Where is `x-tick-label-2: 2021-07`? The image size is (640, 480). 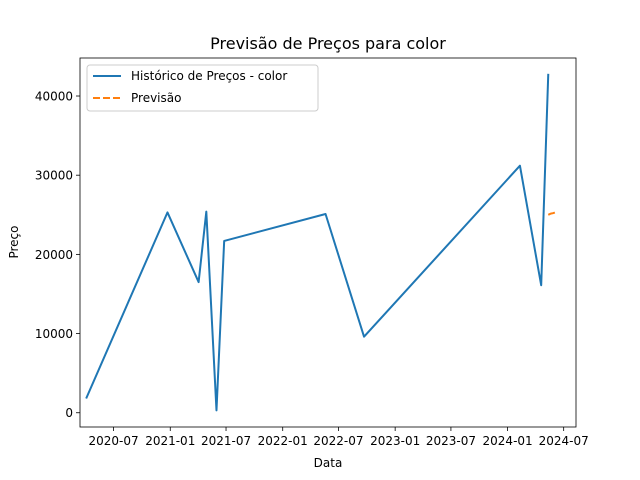 x-tick-label-2: 2021-07 is located at coordinates (226, 441).